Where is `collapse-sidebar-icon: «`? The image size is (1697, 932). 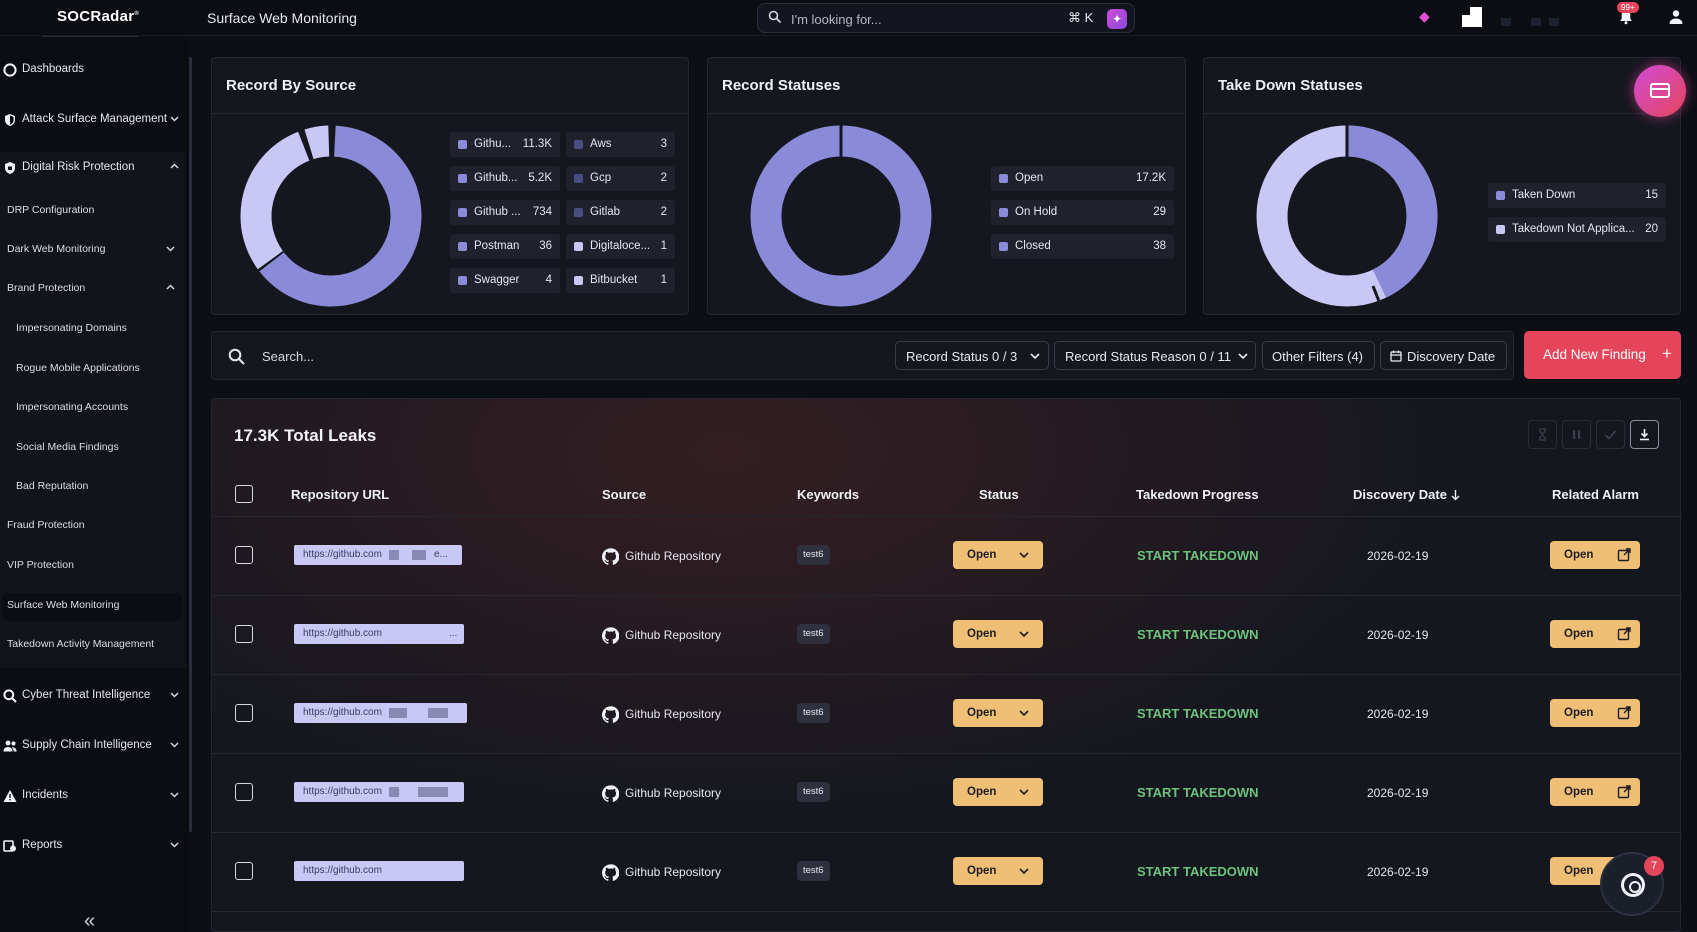
collapse-sidebar-icon: « is located at coordinates (90, 921).